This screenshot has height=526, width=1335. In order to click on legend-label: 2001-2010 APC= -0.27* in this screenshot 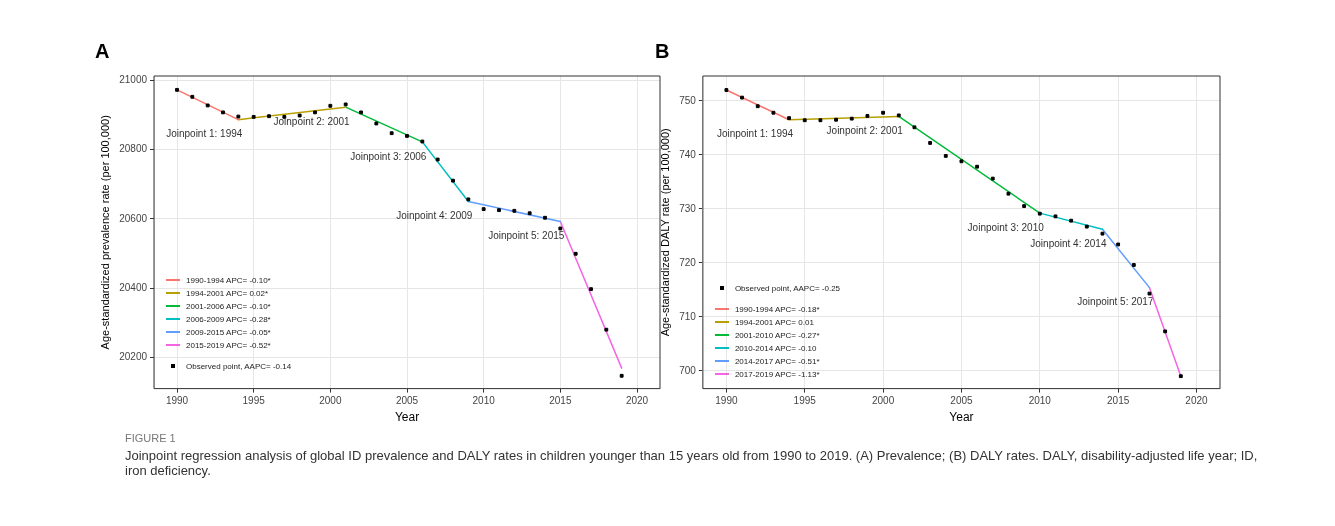, I will do `click(777, 335)`.